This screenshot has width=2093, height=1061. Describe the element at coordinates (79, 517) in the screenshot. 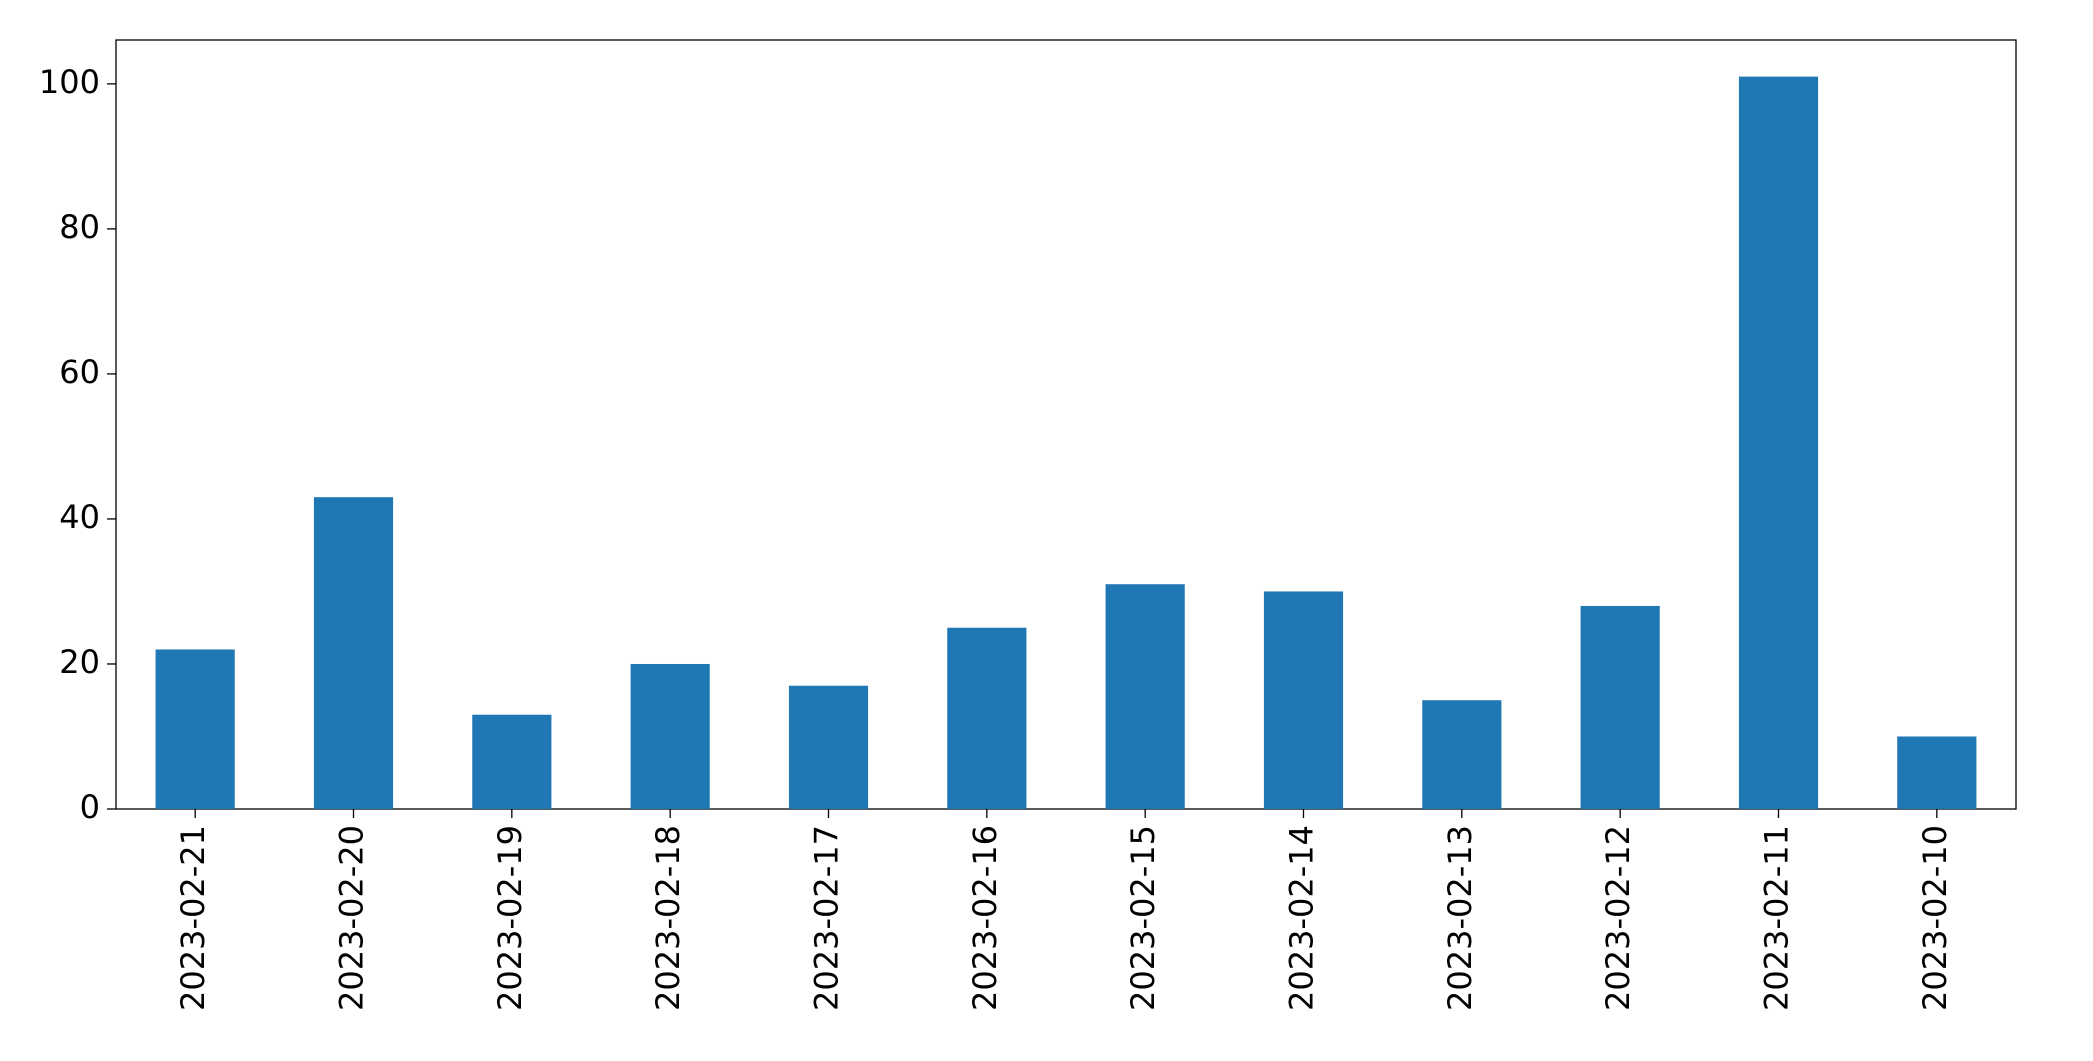

I see `y-tick-label: 40` at that location.